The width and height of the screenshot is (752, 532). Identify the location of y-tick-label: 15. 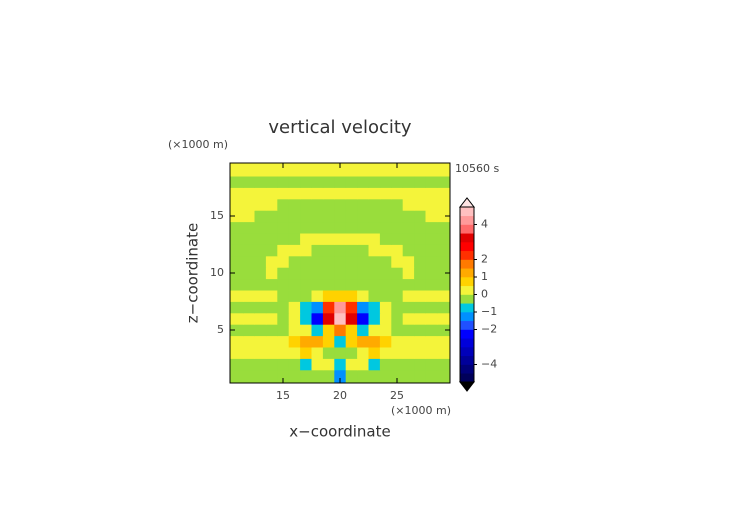
(217, 215).